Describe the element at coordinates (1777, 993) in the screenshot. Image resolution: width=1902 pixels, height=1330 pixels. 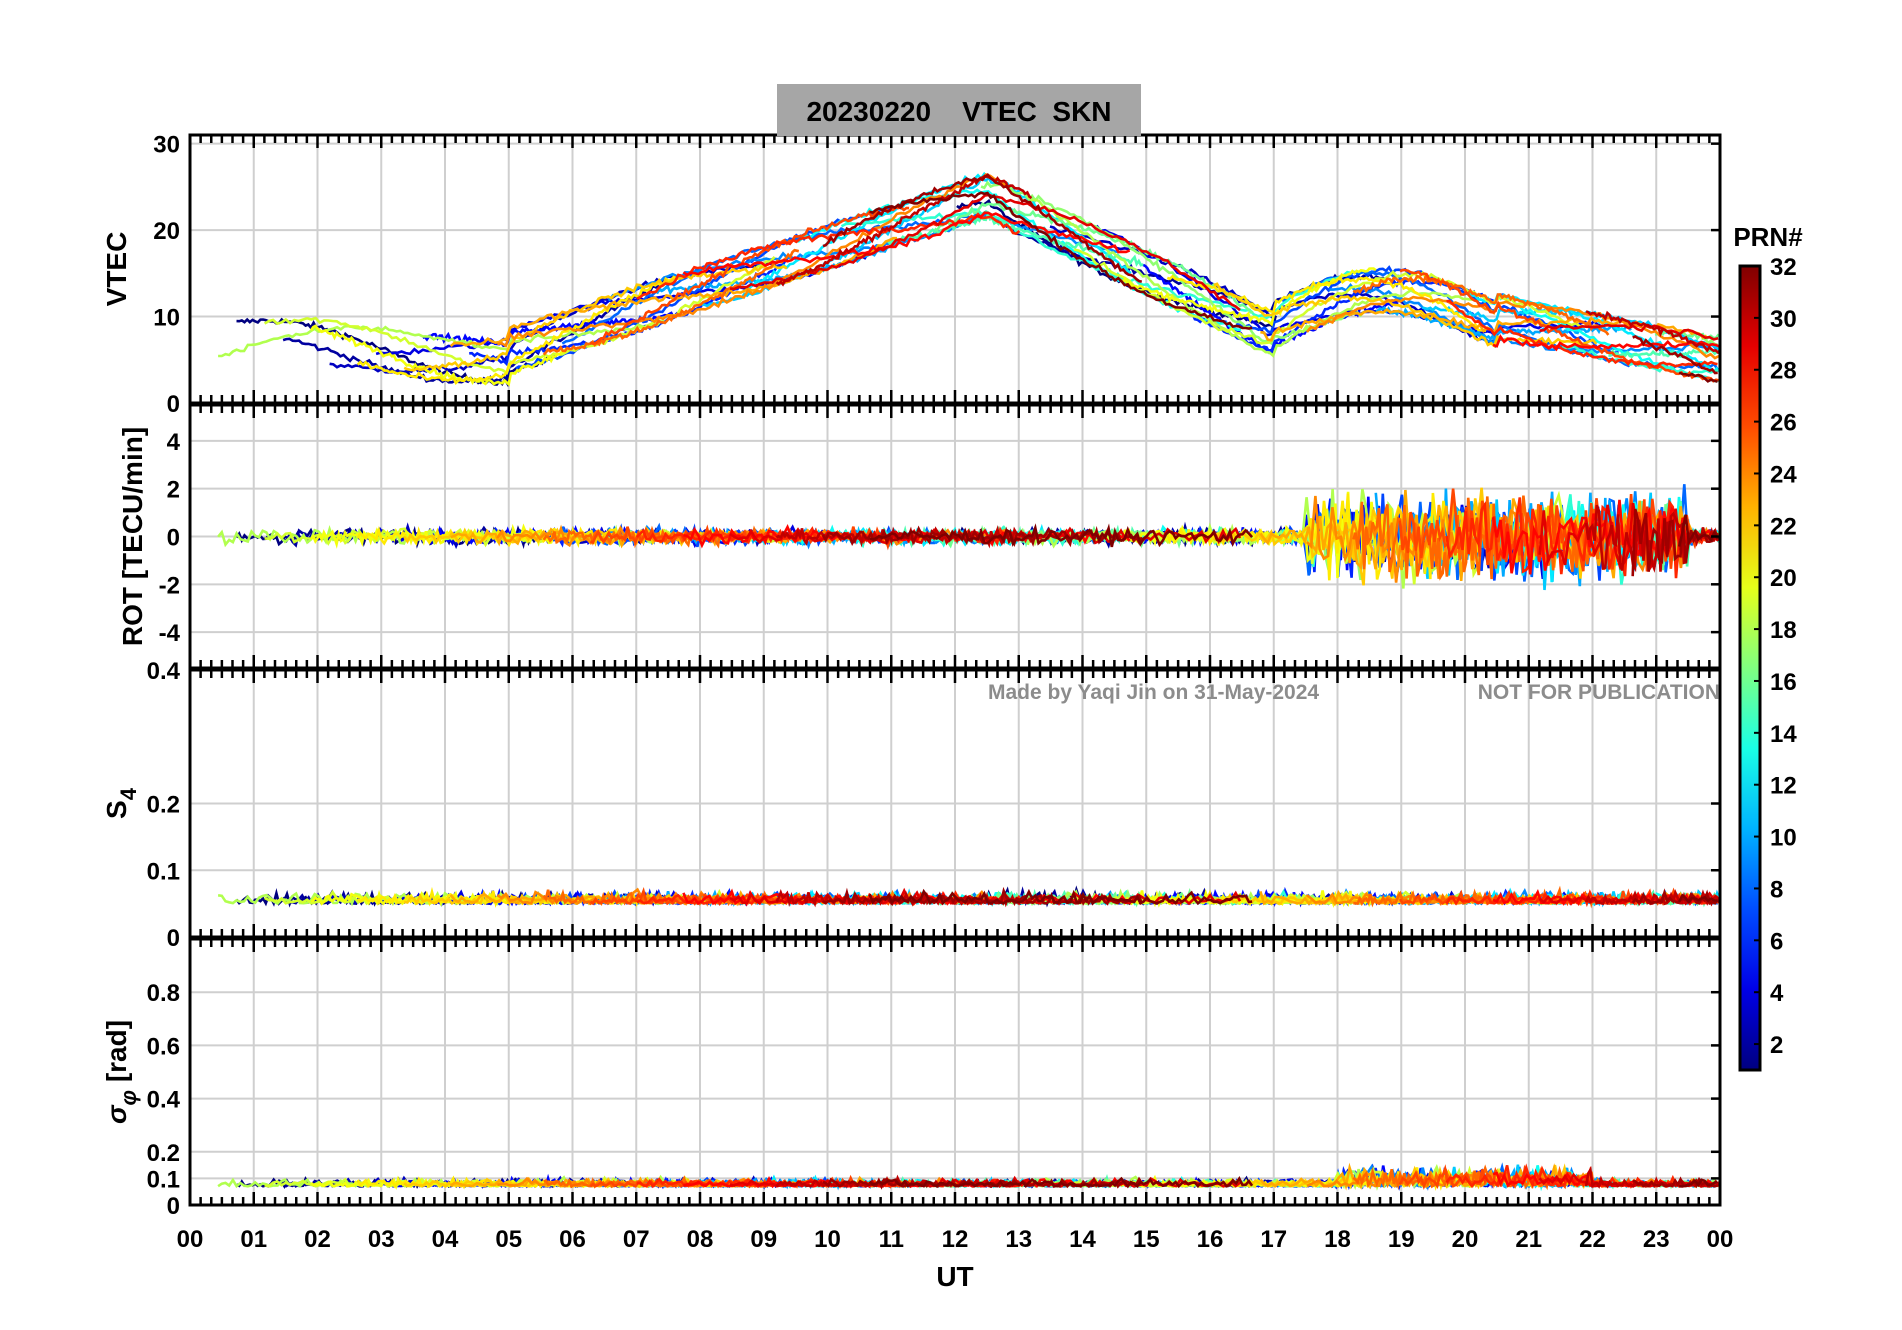
I see `colorbar-tick-label: 4` at that location.